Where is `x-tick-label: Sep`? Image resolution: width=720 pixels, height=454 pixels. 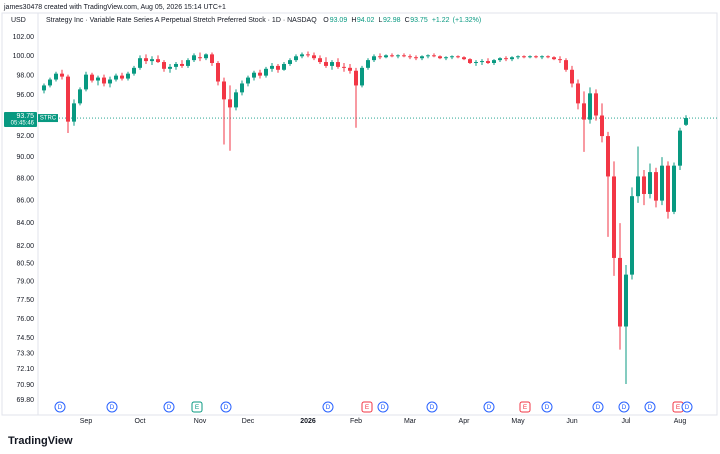 x-tick-label: Sep is located at coordinates (86, 421).